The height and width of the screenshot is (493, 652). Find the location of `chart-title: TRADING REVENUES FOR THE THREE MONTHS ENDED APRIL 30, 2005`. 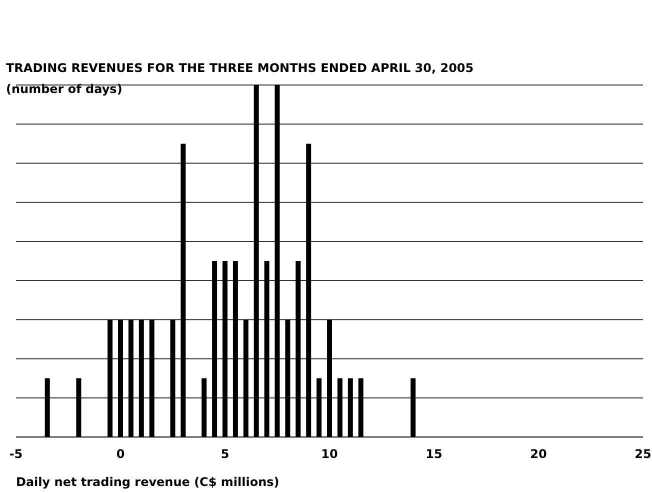

chart-title: TRADING REVENUES FOR THE THREE MONTHS ENDED APRIL 30, 2005 is located at coordinates (240, 68).